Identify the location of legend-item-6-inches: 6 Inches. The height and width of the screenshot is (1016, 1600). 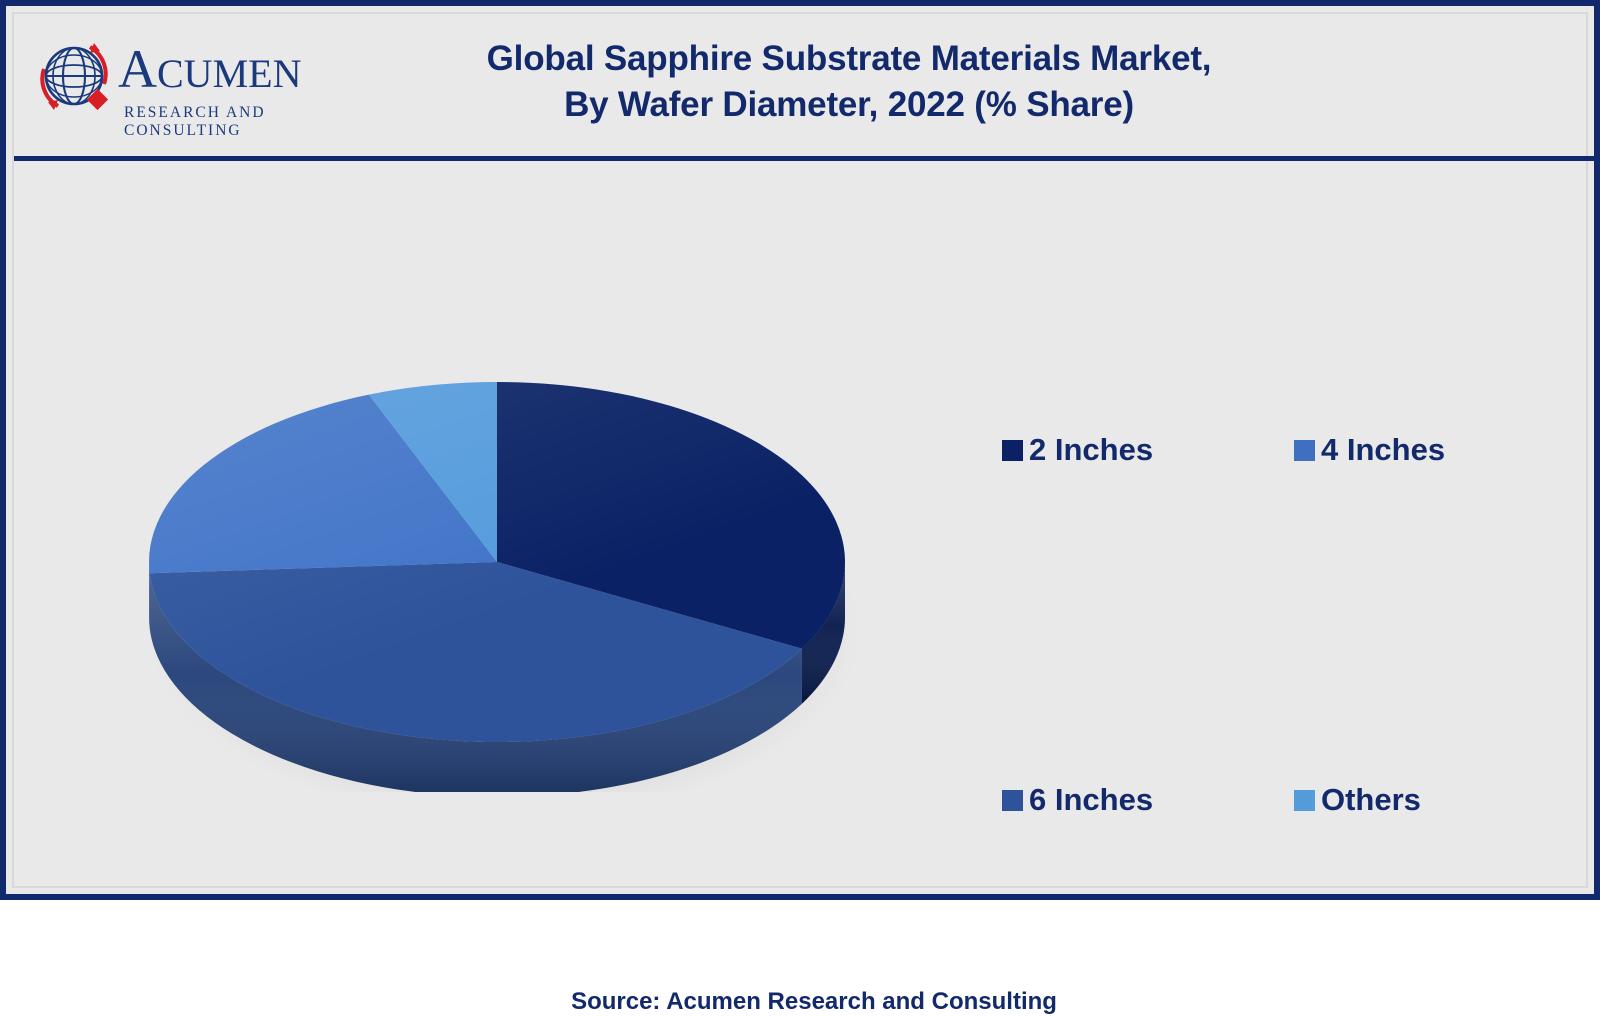
(1077, 800).